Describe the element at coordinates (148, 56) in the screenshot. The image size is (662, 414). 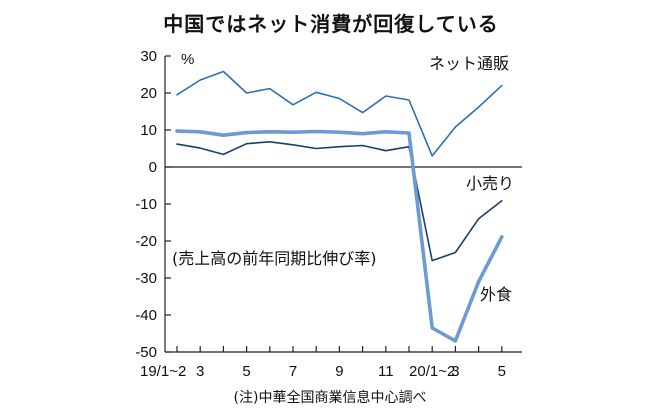
I see `y-tick-label: 30` at that location.